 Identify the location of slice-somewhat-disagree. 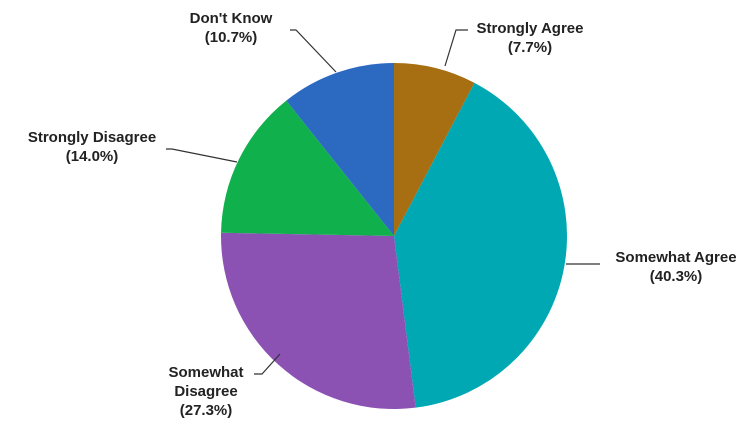
(318, 320).